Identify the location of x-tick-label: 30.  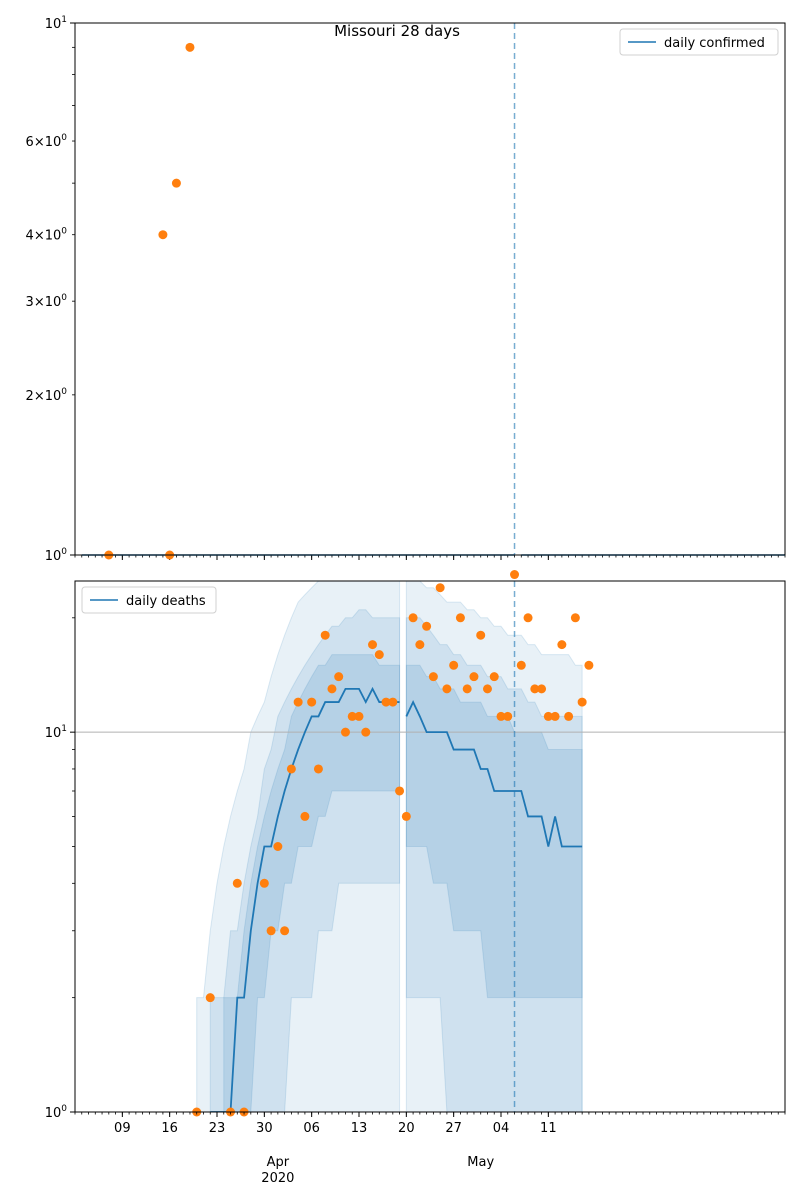
(264, 1128).